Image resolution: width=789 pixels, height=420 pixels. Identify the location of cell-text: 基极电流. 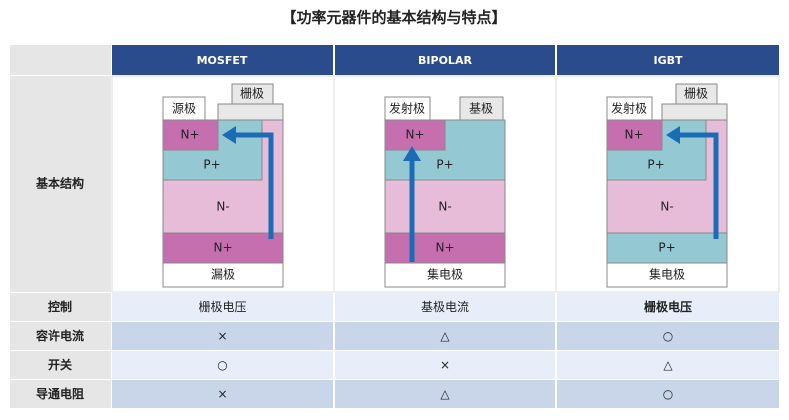
(445, 307).